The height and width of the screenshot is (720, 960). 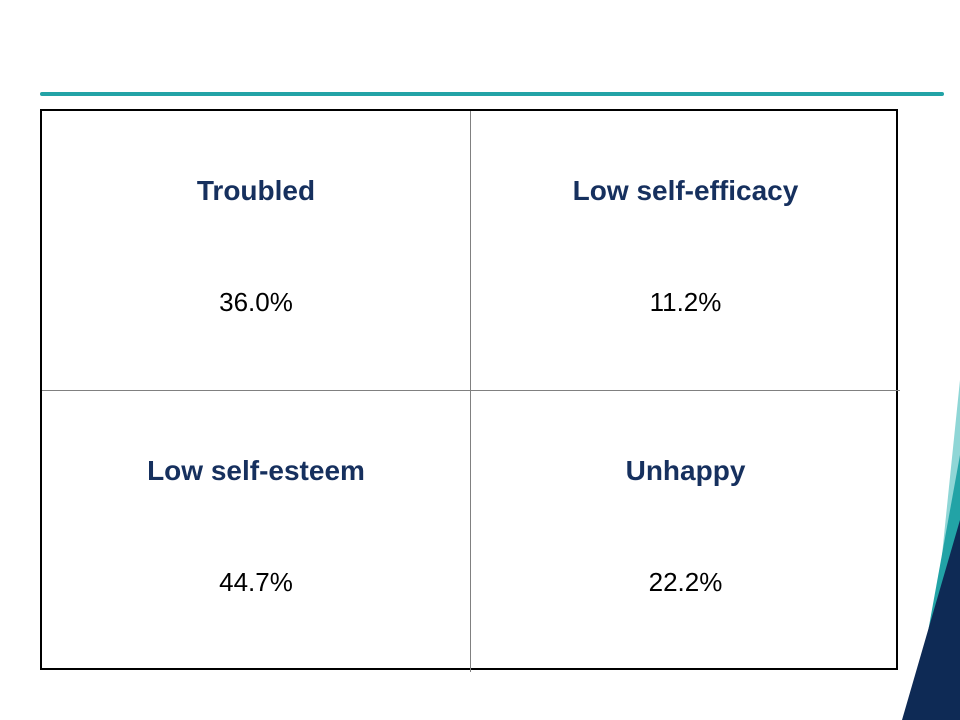 What do you see at coordinates (685, 470) in the screenshot?
I see `cell-label: Unhappy` at bounding box center [685, 470].